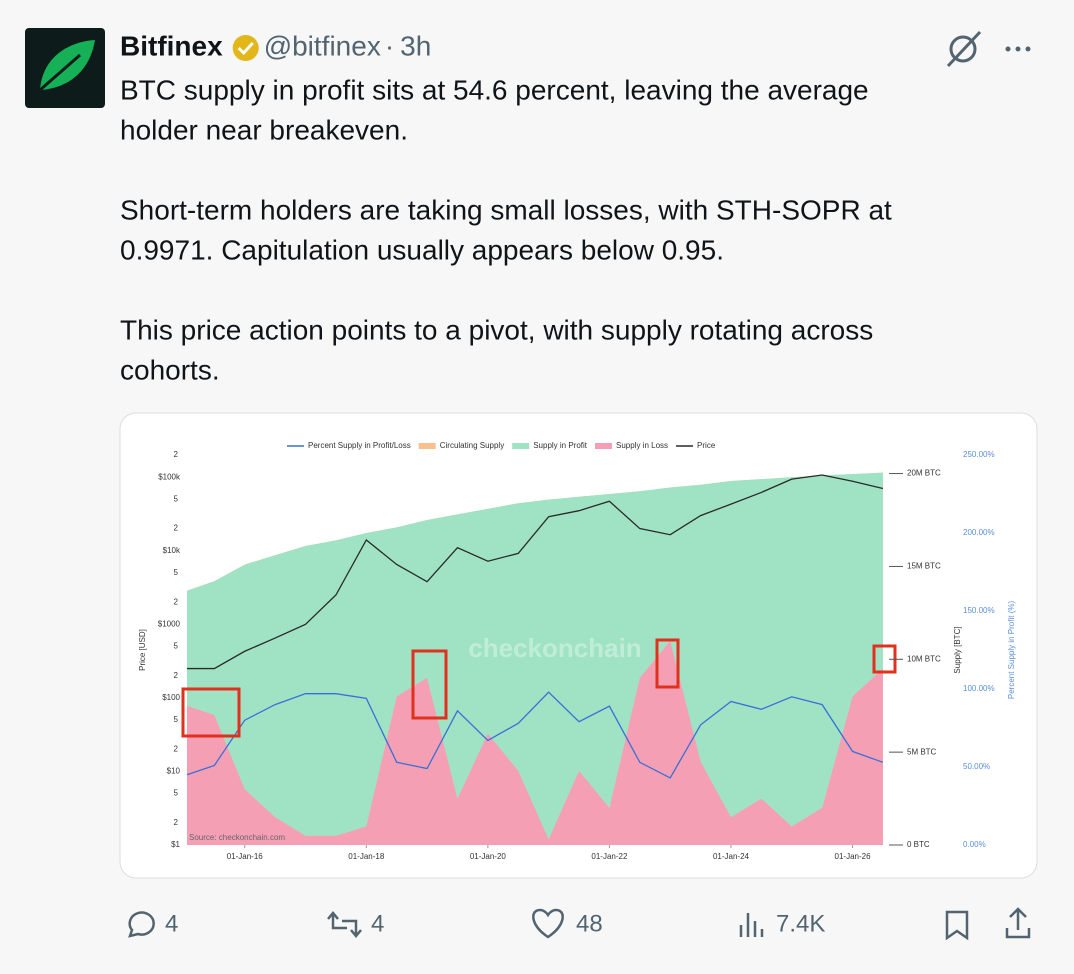  I want to click on y2-tick-label: 10M BTC, so click(924, 658).